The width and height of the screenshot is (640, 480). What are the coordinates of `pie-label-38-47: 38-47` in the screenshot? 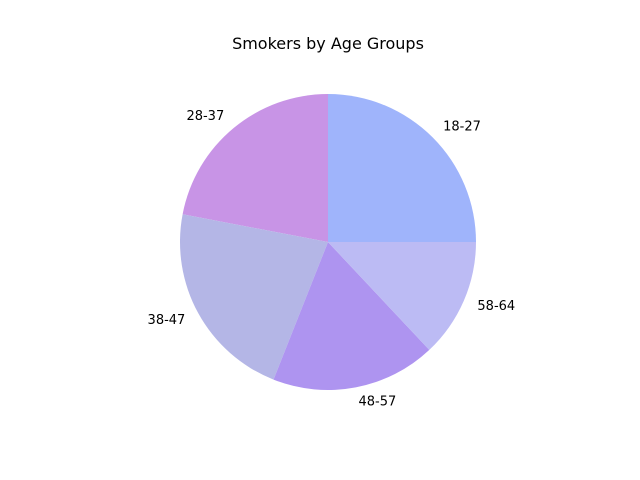 It's located at (167, 320).